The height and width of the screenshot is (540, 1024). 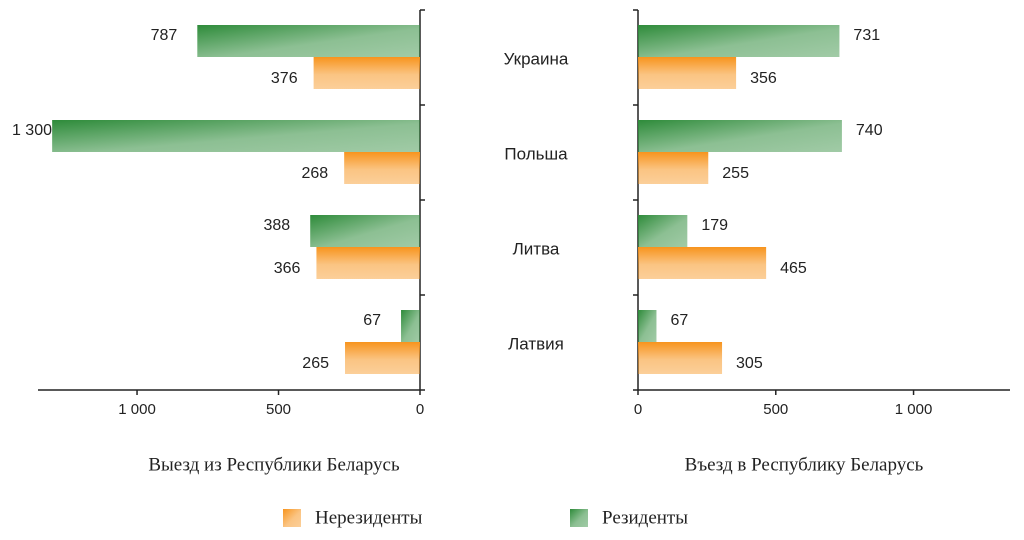 I want to click on category-label: Украина, so click(x=536, y=58).